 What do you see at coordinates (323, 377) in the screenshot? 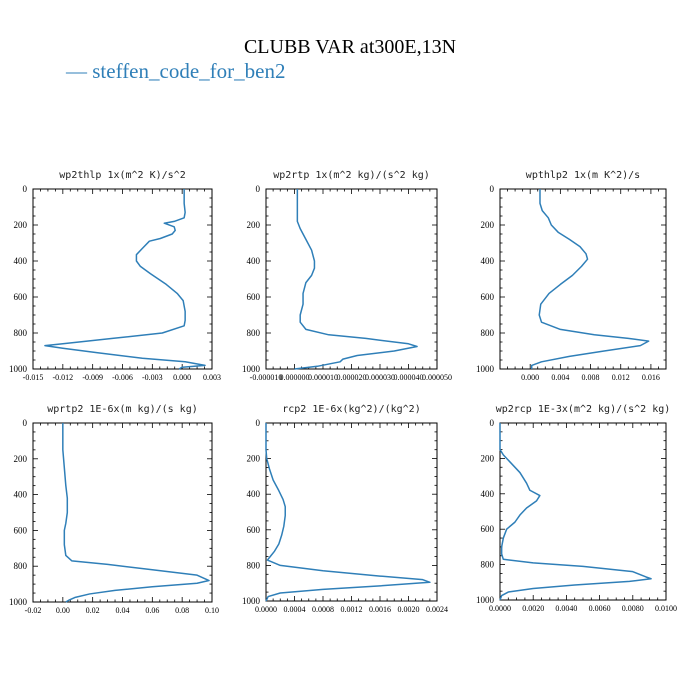
I see `x-tick-label: 0.000010` at bounding box center [323, 377].